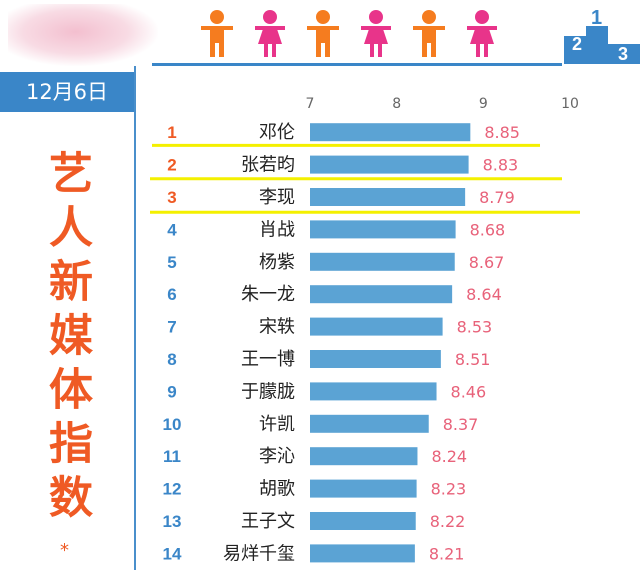  I want to click on artist-name-label: 李现, so click(277, 197).